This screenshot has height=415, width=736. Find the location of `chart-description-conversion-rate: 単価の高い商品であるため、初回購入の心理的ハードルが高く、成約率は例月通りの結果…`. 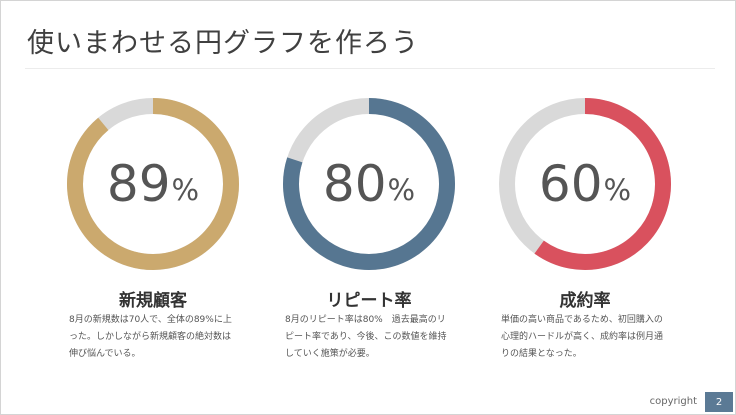

chart-description-conversion-rate: 単価の高い商品であるため、初回購入の心理的ハードルが高く、成約率は例月通りの結果… is located at coordinates (582, 337).